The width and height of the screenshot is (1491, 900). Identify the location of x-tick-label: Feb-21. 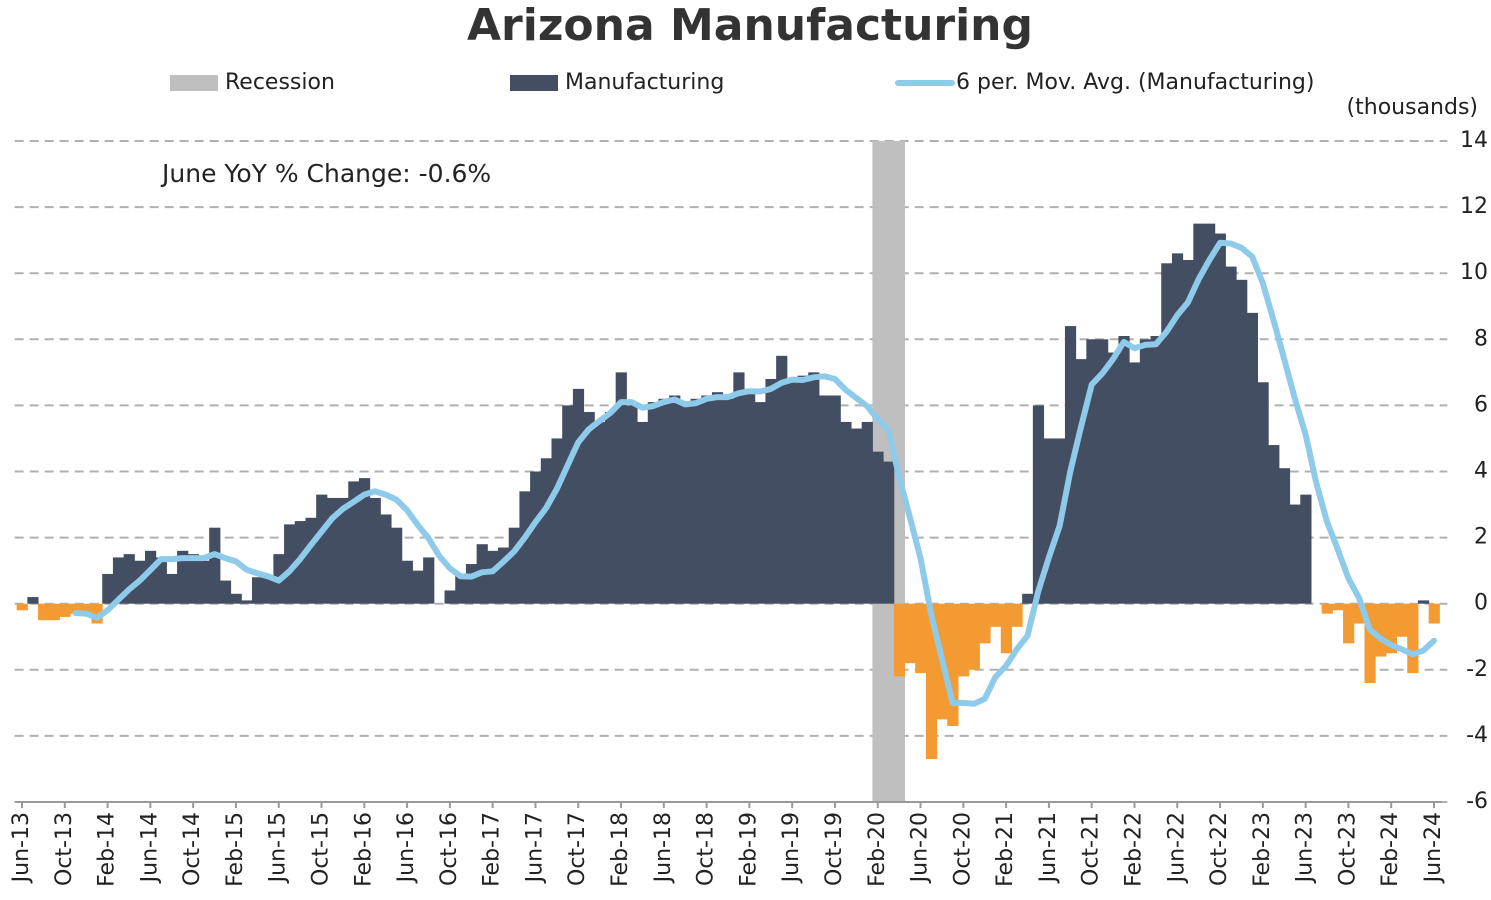
(1005, 849).